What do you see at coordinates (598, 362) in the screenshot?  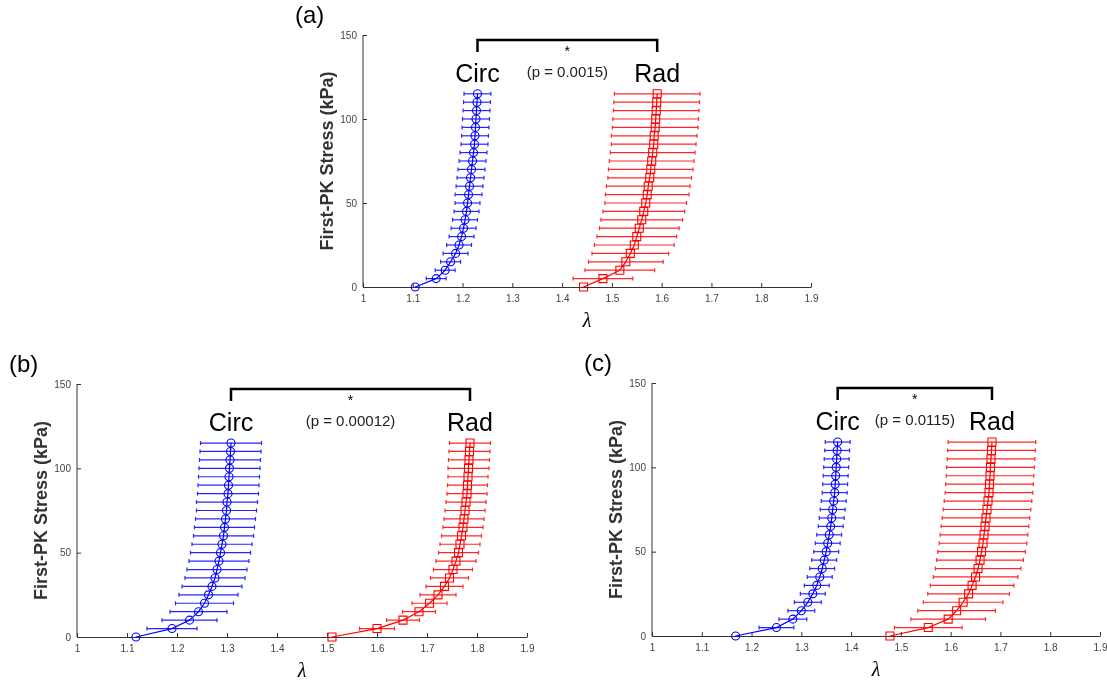 I see `chart-title: (c)` at bounding box center [598, 362].